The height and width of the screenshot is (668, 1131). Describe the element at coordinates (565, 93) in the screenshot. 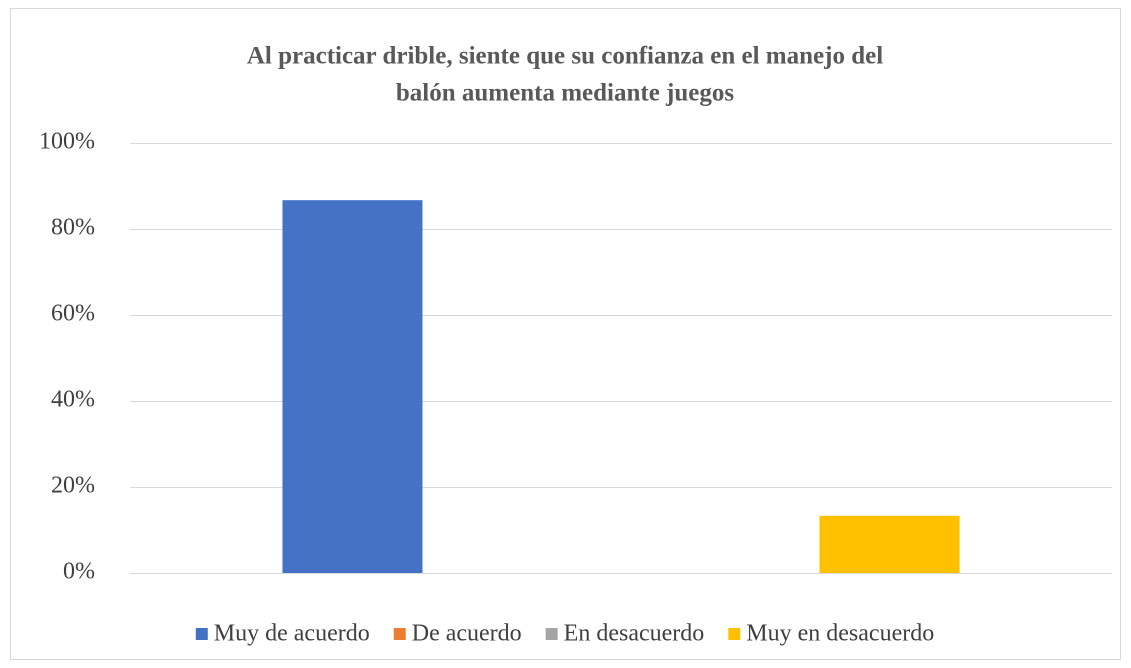

I see `chart-title: balón aumenta mediante juegos` at that location.